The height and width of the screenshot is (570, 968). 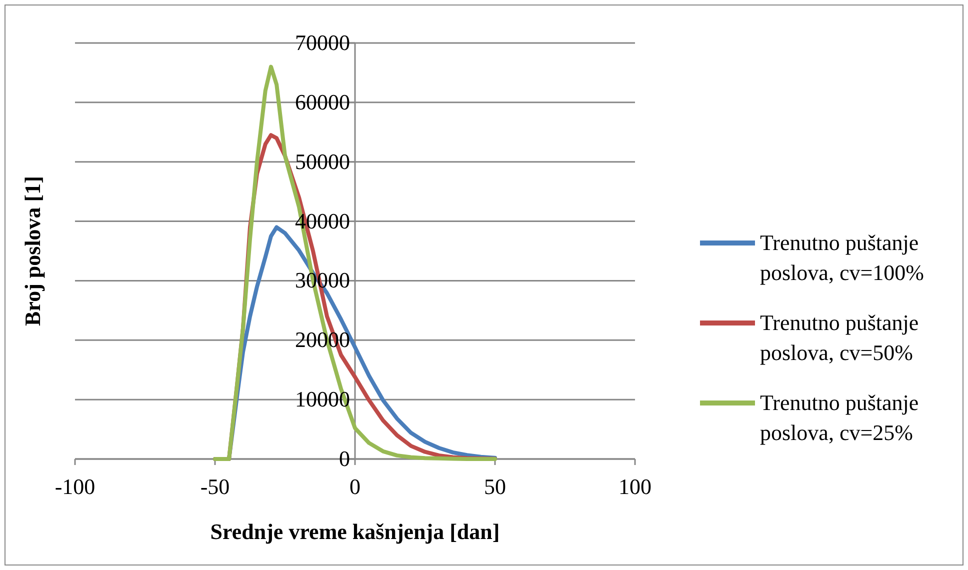 What do you see at coordinates (215, 486) in the screenshot?
I see `x-tick-label: -50` at bounding box center [215, 486].